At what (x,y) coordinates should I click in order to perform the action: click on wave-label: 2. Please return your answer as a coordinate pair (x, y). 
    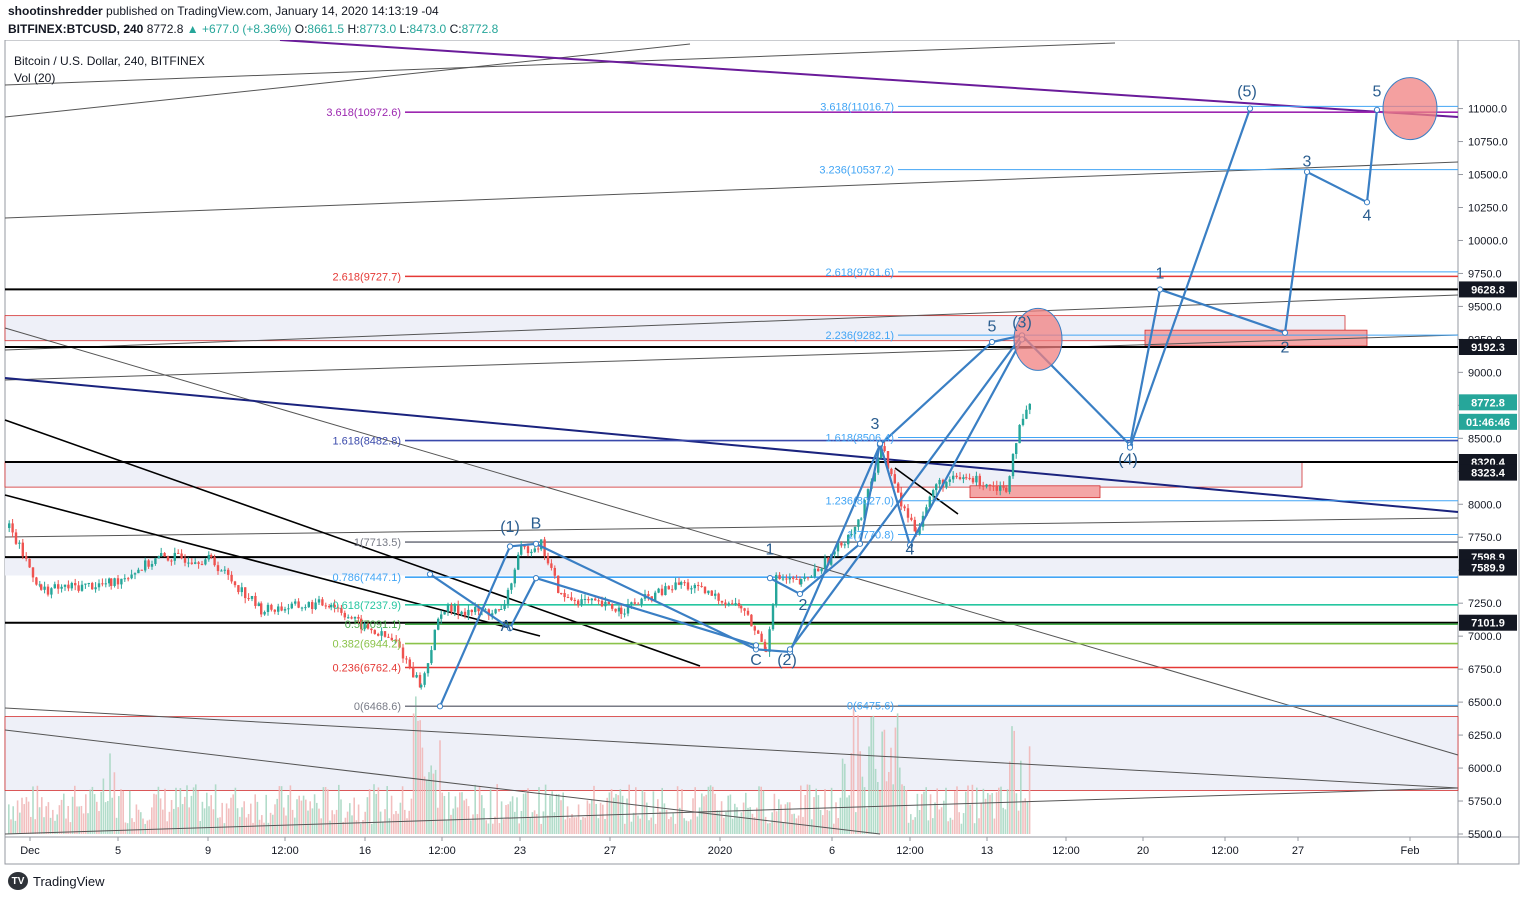
    Looking at the image, I should click on (1285, 348).